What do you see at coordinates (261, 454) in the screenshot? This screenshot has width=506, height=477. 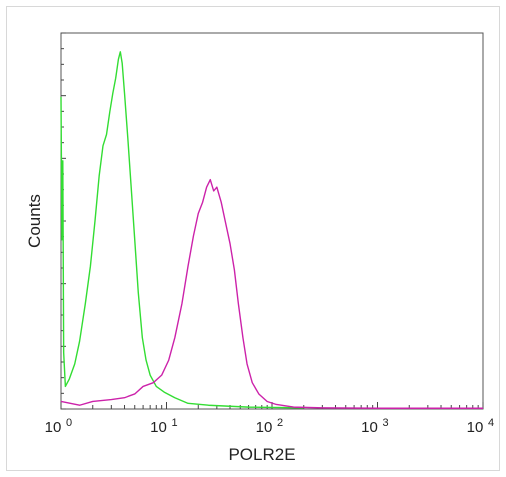 I see `x-axis-label: POLR2E` at bounding box center [261, 454].